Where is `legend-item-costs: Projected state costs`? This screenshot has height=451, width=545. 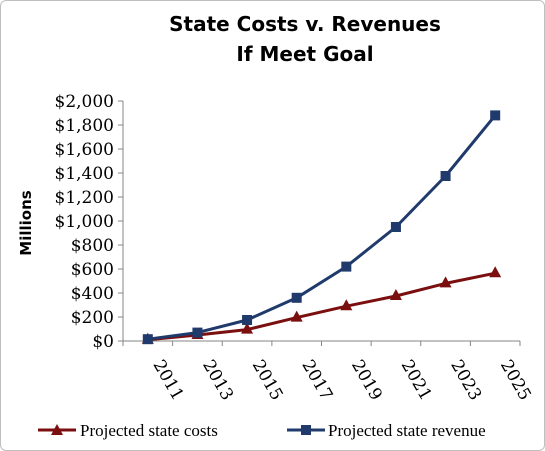 legend-item-costs: Projected state costs is located at coordinates (128, 430).